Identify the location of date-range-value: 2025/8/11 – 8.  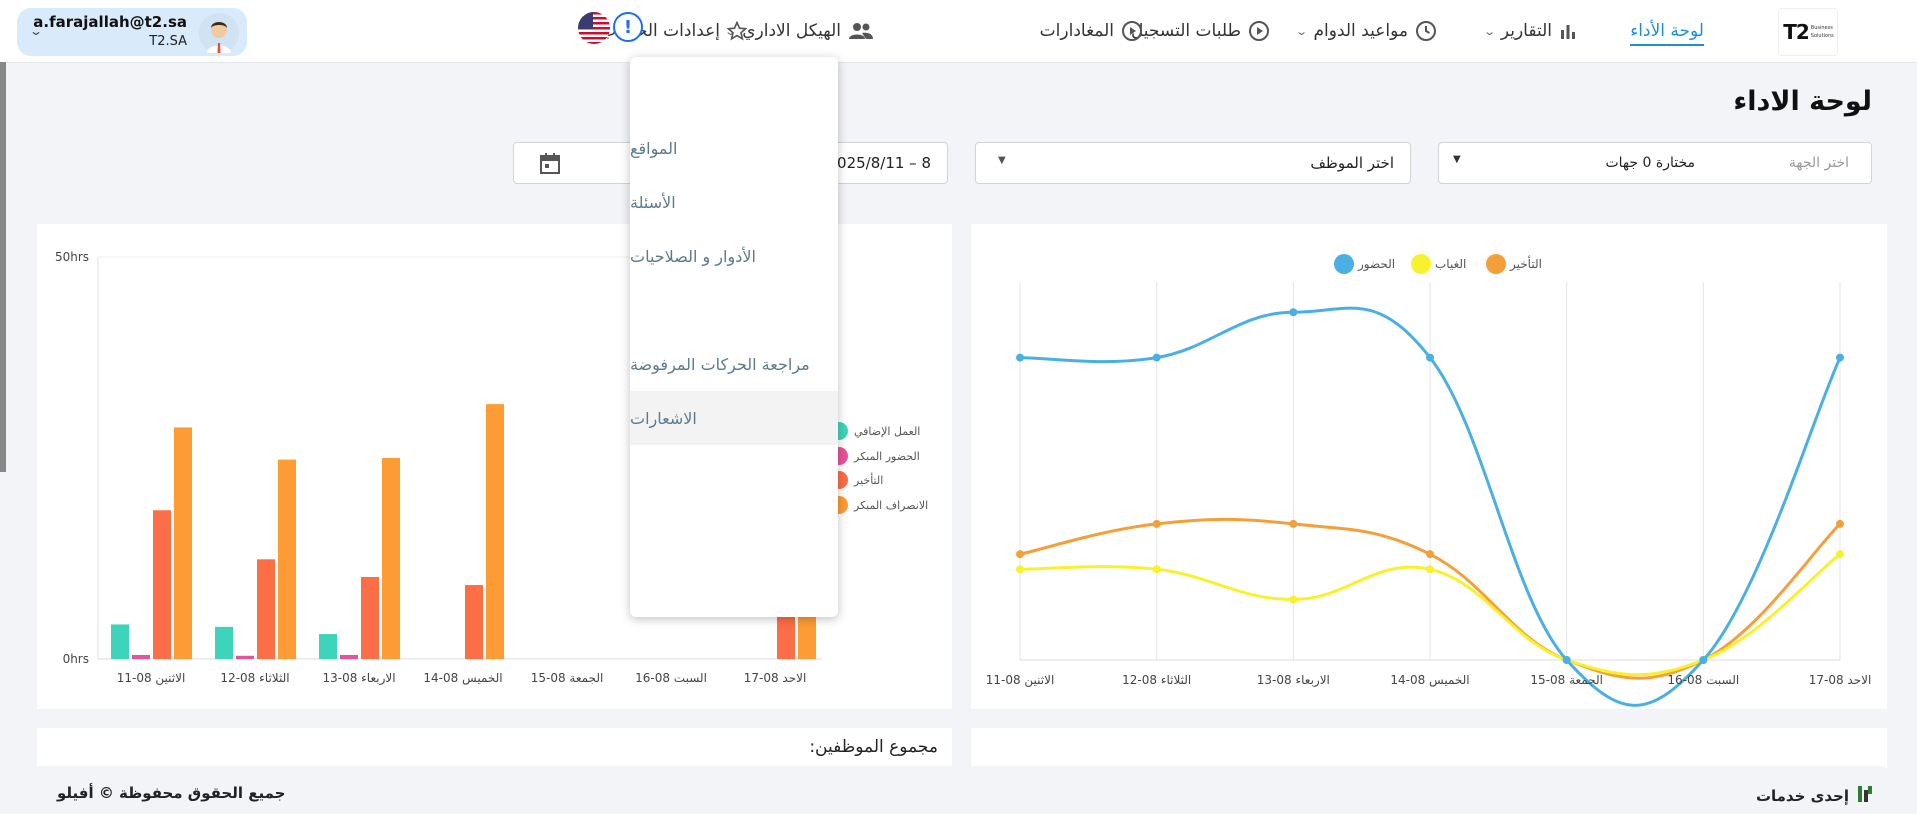
(879, 163).